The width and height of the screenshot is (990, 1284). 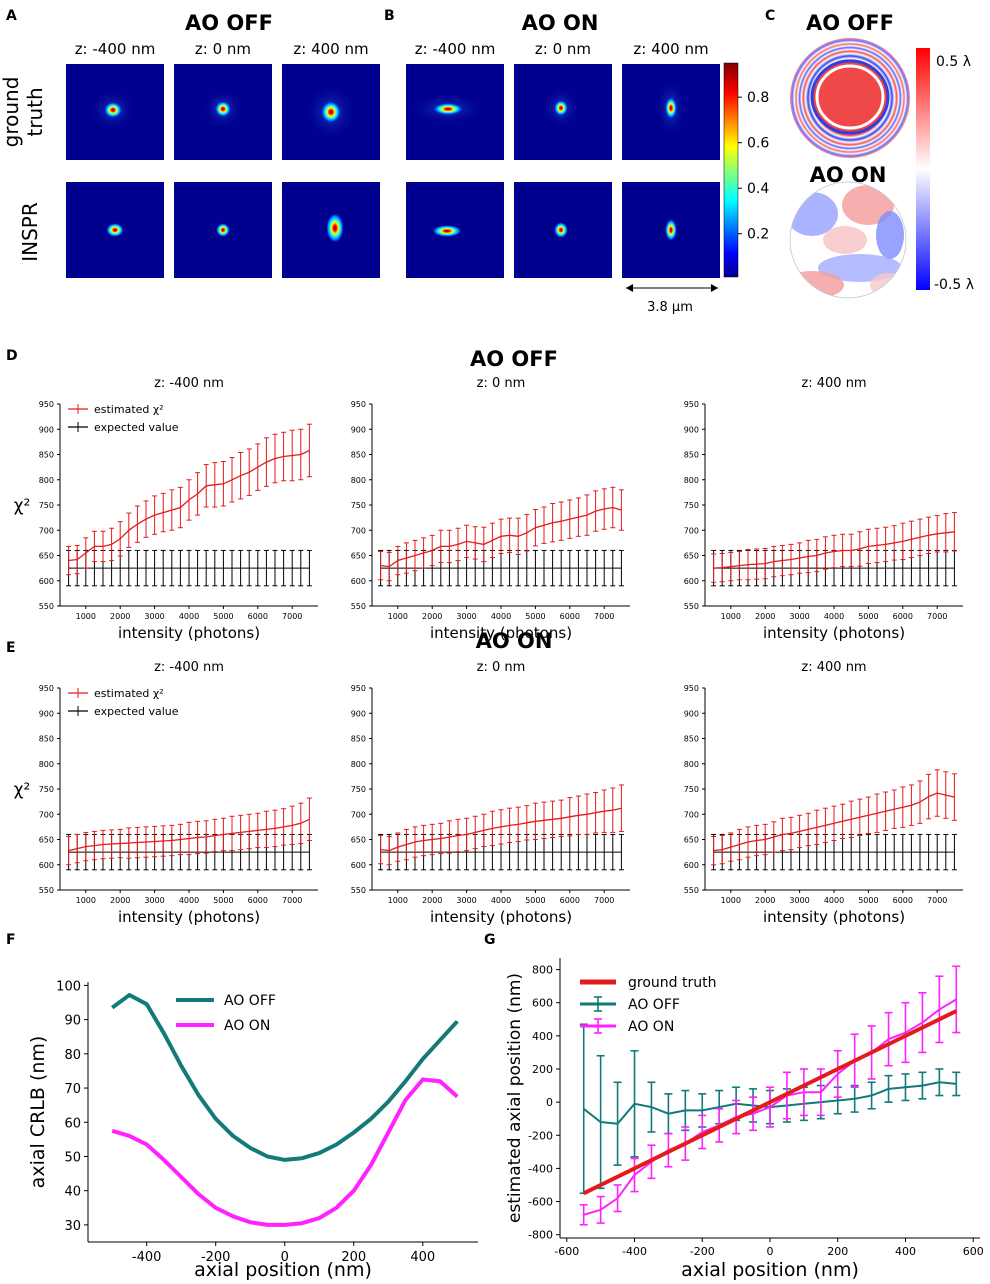 What do you see at coordinates (540, 1168) in the screenshot?
I see `y-tick-label: -400` at bounding box center [540, 1168].